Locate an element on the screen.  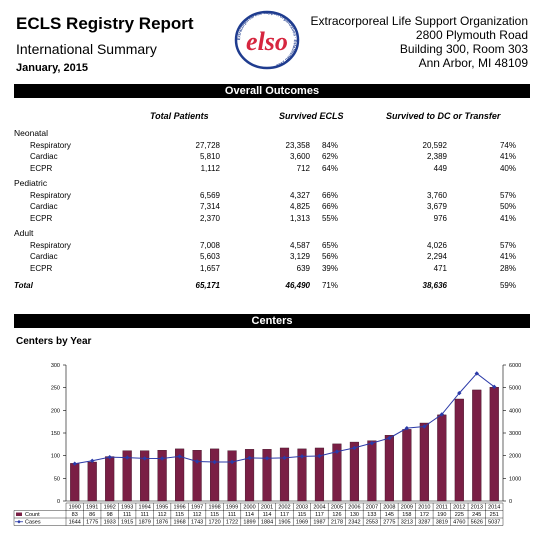
data-label-cases: 1879 is located at coordinates (145, 523).